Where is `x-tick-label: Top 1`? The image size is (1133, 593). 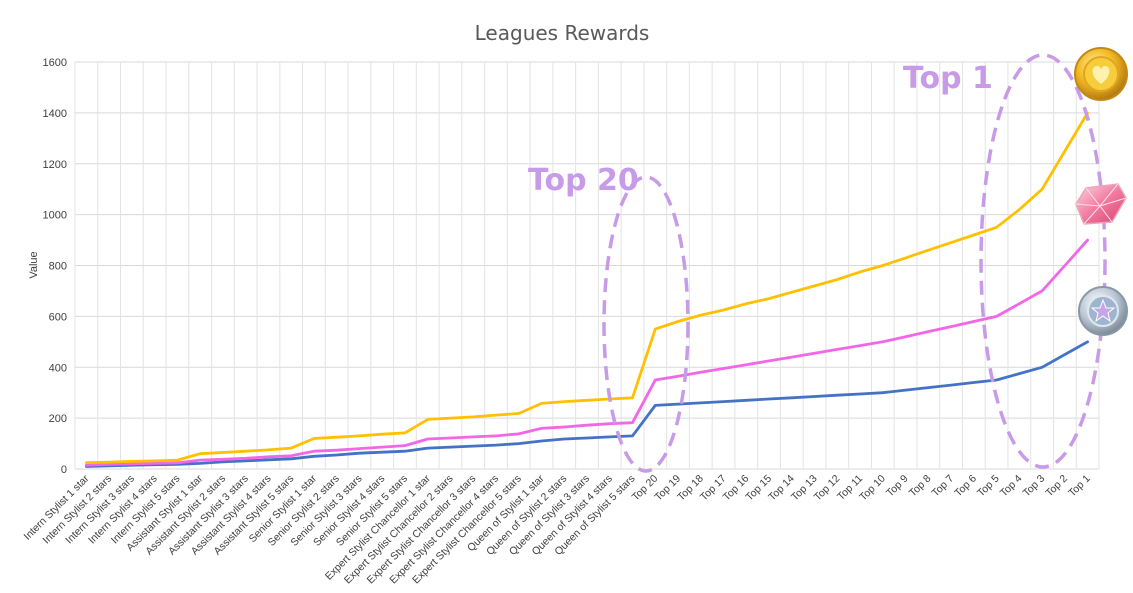
x-tick-label: Top 1 is located at coordinates (1079, 486).